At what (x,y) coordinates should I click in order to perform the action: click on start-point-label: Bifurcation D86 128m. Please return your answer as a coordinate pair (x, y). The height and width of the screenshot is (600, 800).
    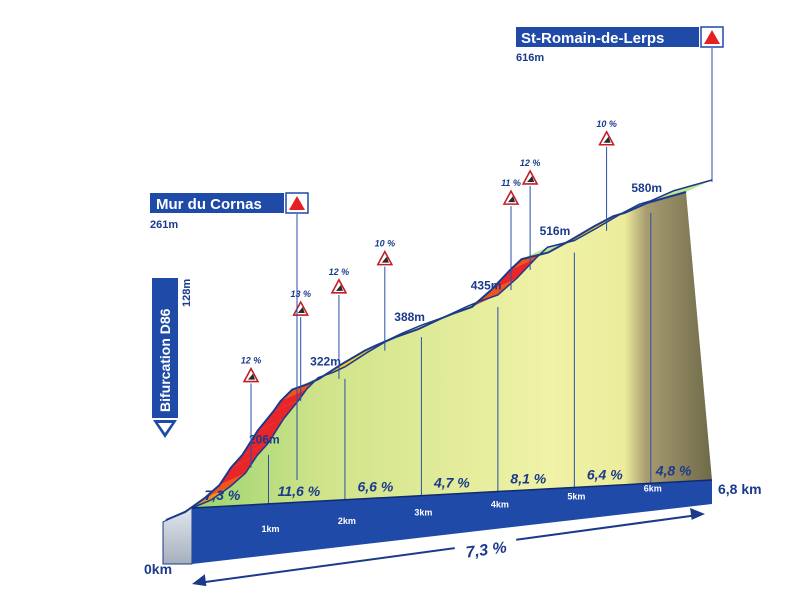
    Looking at the image, I should click on (172, 358).